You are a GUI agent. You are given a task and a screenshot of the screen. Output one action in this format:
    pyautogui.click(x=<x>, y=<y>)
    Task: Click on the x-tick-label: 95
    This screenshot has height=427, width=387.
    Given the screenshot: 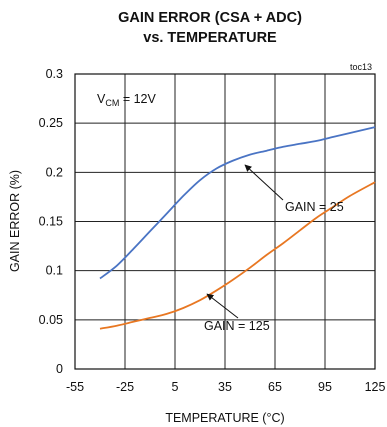 What is the action you would take?
    pyautogui.click(x=325, y=387)
    